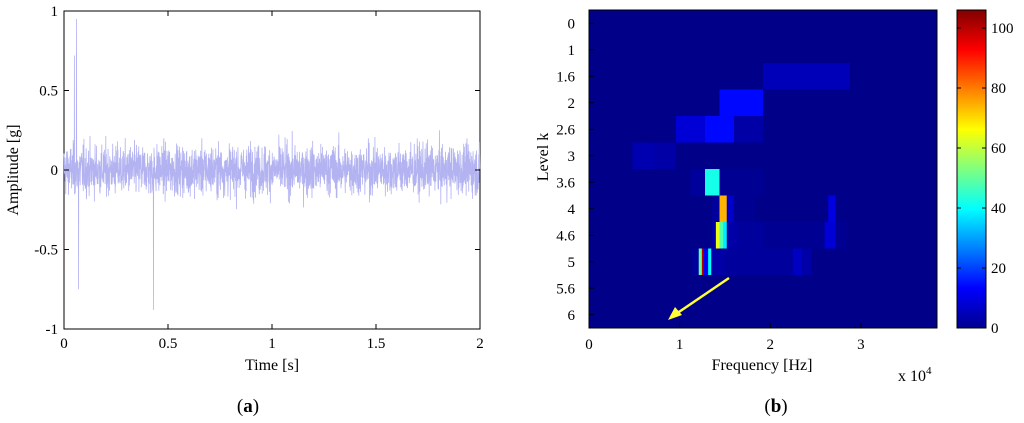 This screenshot has width=1024, height=423. Describe the element at coordinates (995, 329) in the screenshot. I see `colorbar-tick-label: 0` at that location.